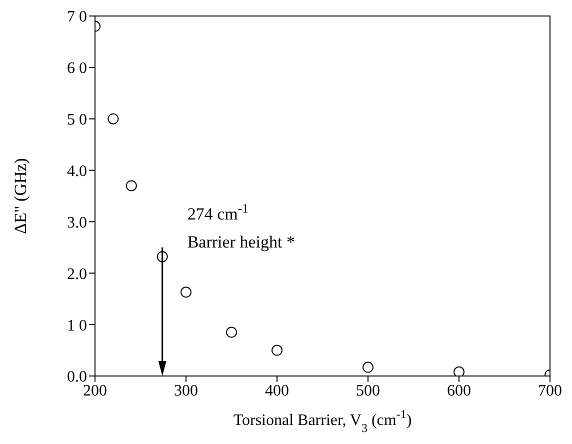  What do you see at coordinates (550, 391) in the screenshot?
I see `x-tick-label: 700` at bounding box center [550, 391].